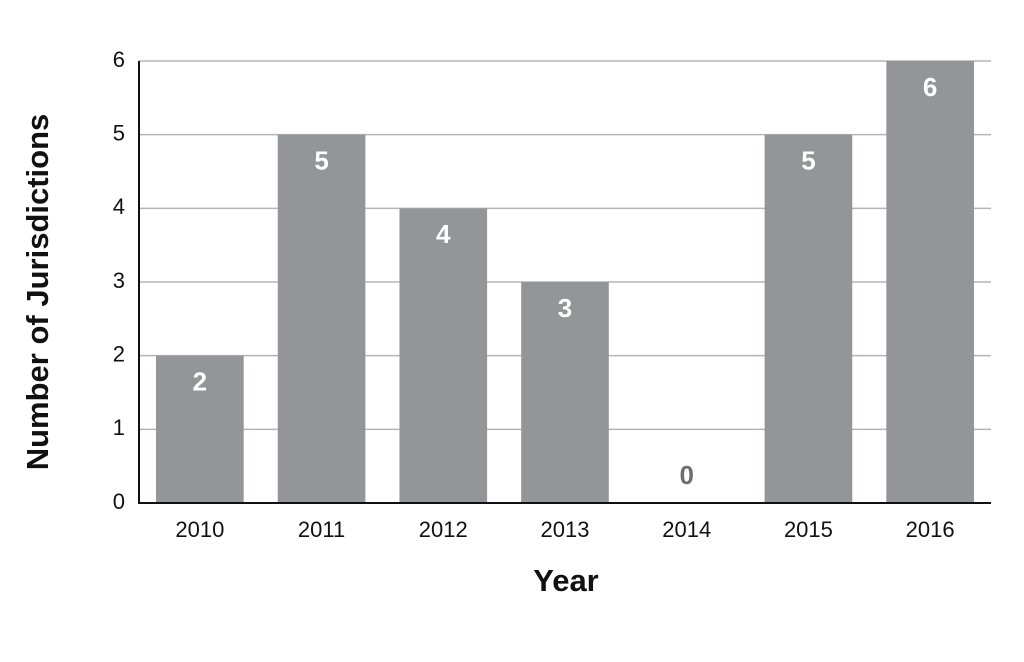 This screenshot has height=662, width=1024. What do you see at coordinates (119, 206) in the screenshot?
I see `y-tick-label: 4` at bounding box center [119, 206].